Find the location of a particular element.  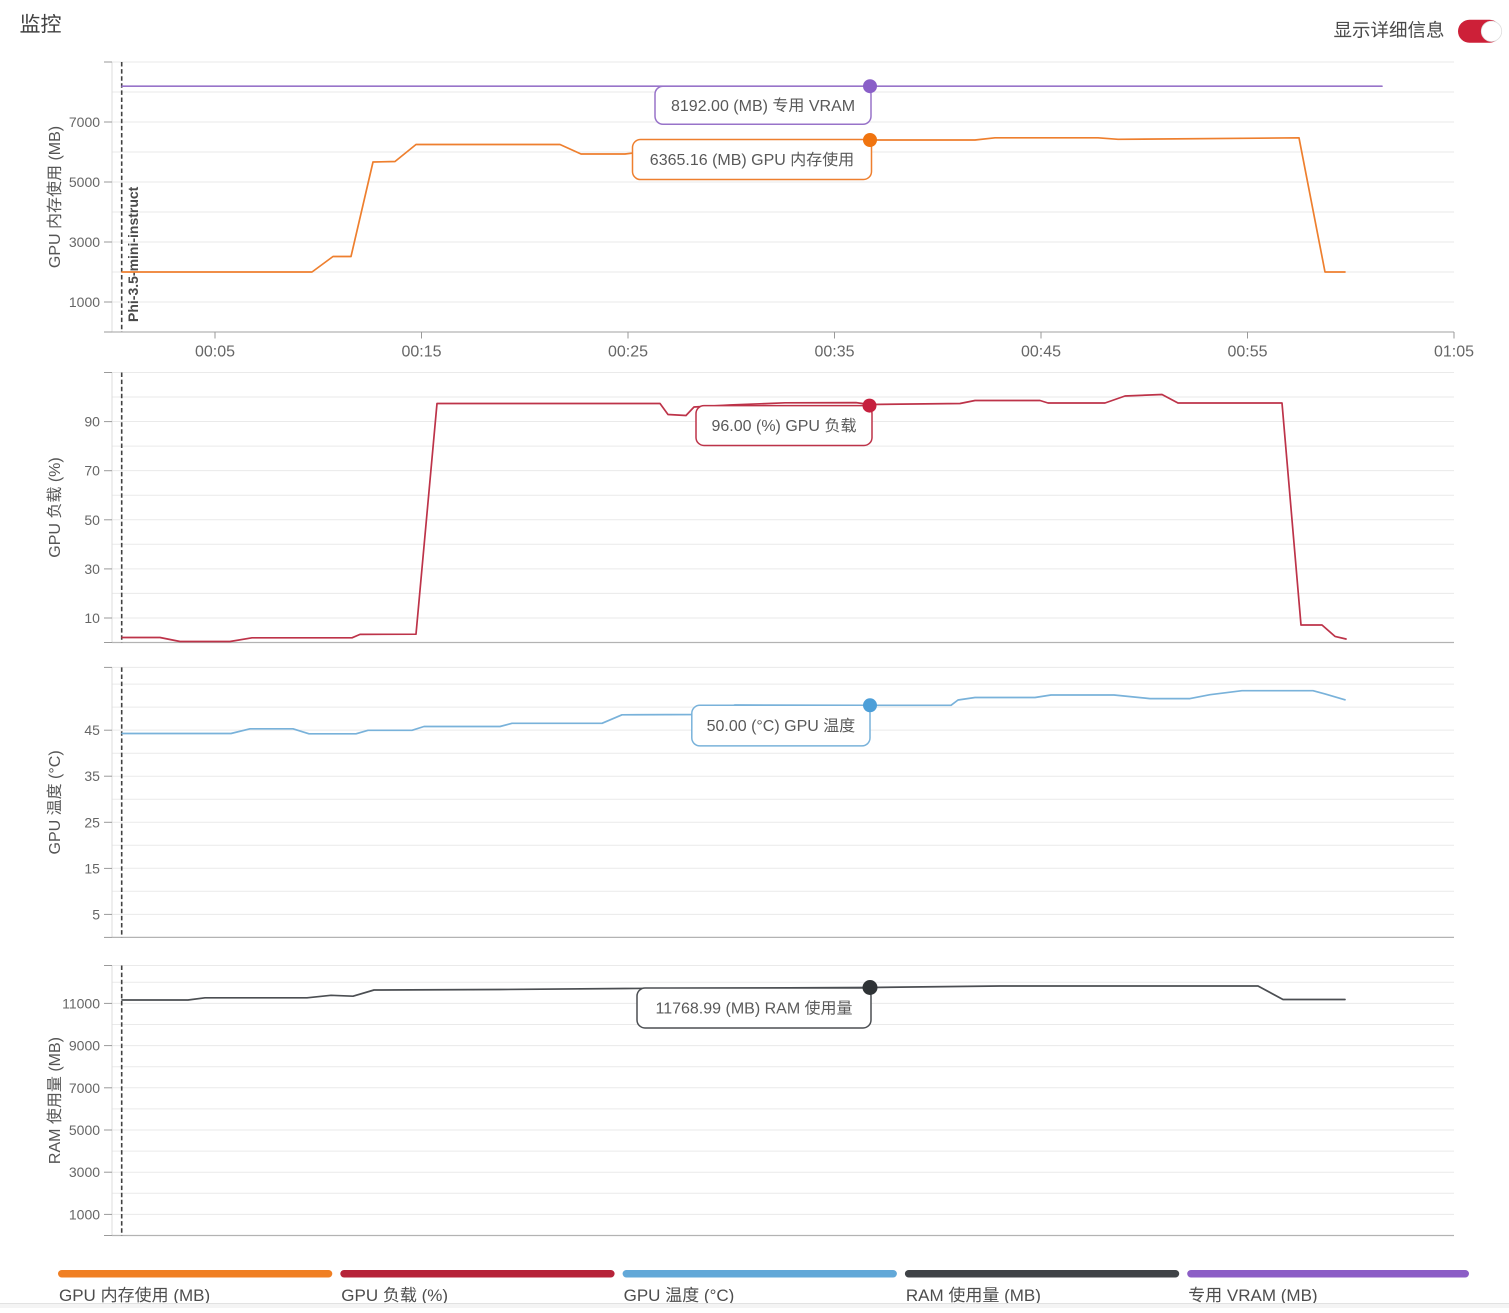

svg-text: VRAM (MB) is located at coordinates (1269, 1295).